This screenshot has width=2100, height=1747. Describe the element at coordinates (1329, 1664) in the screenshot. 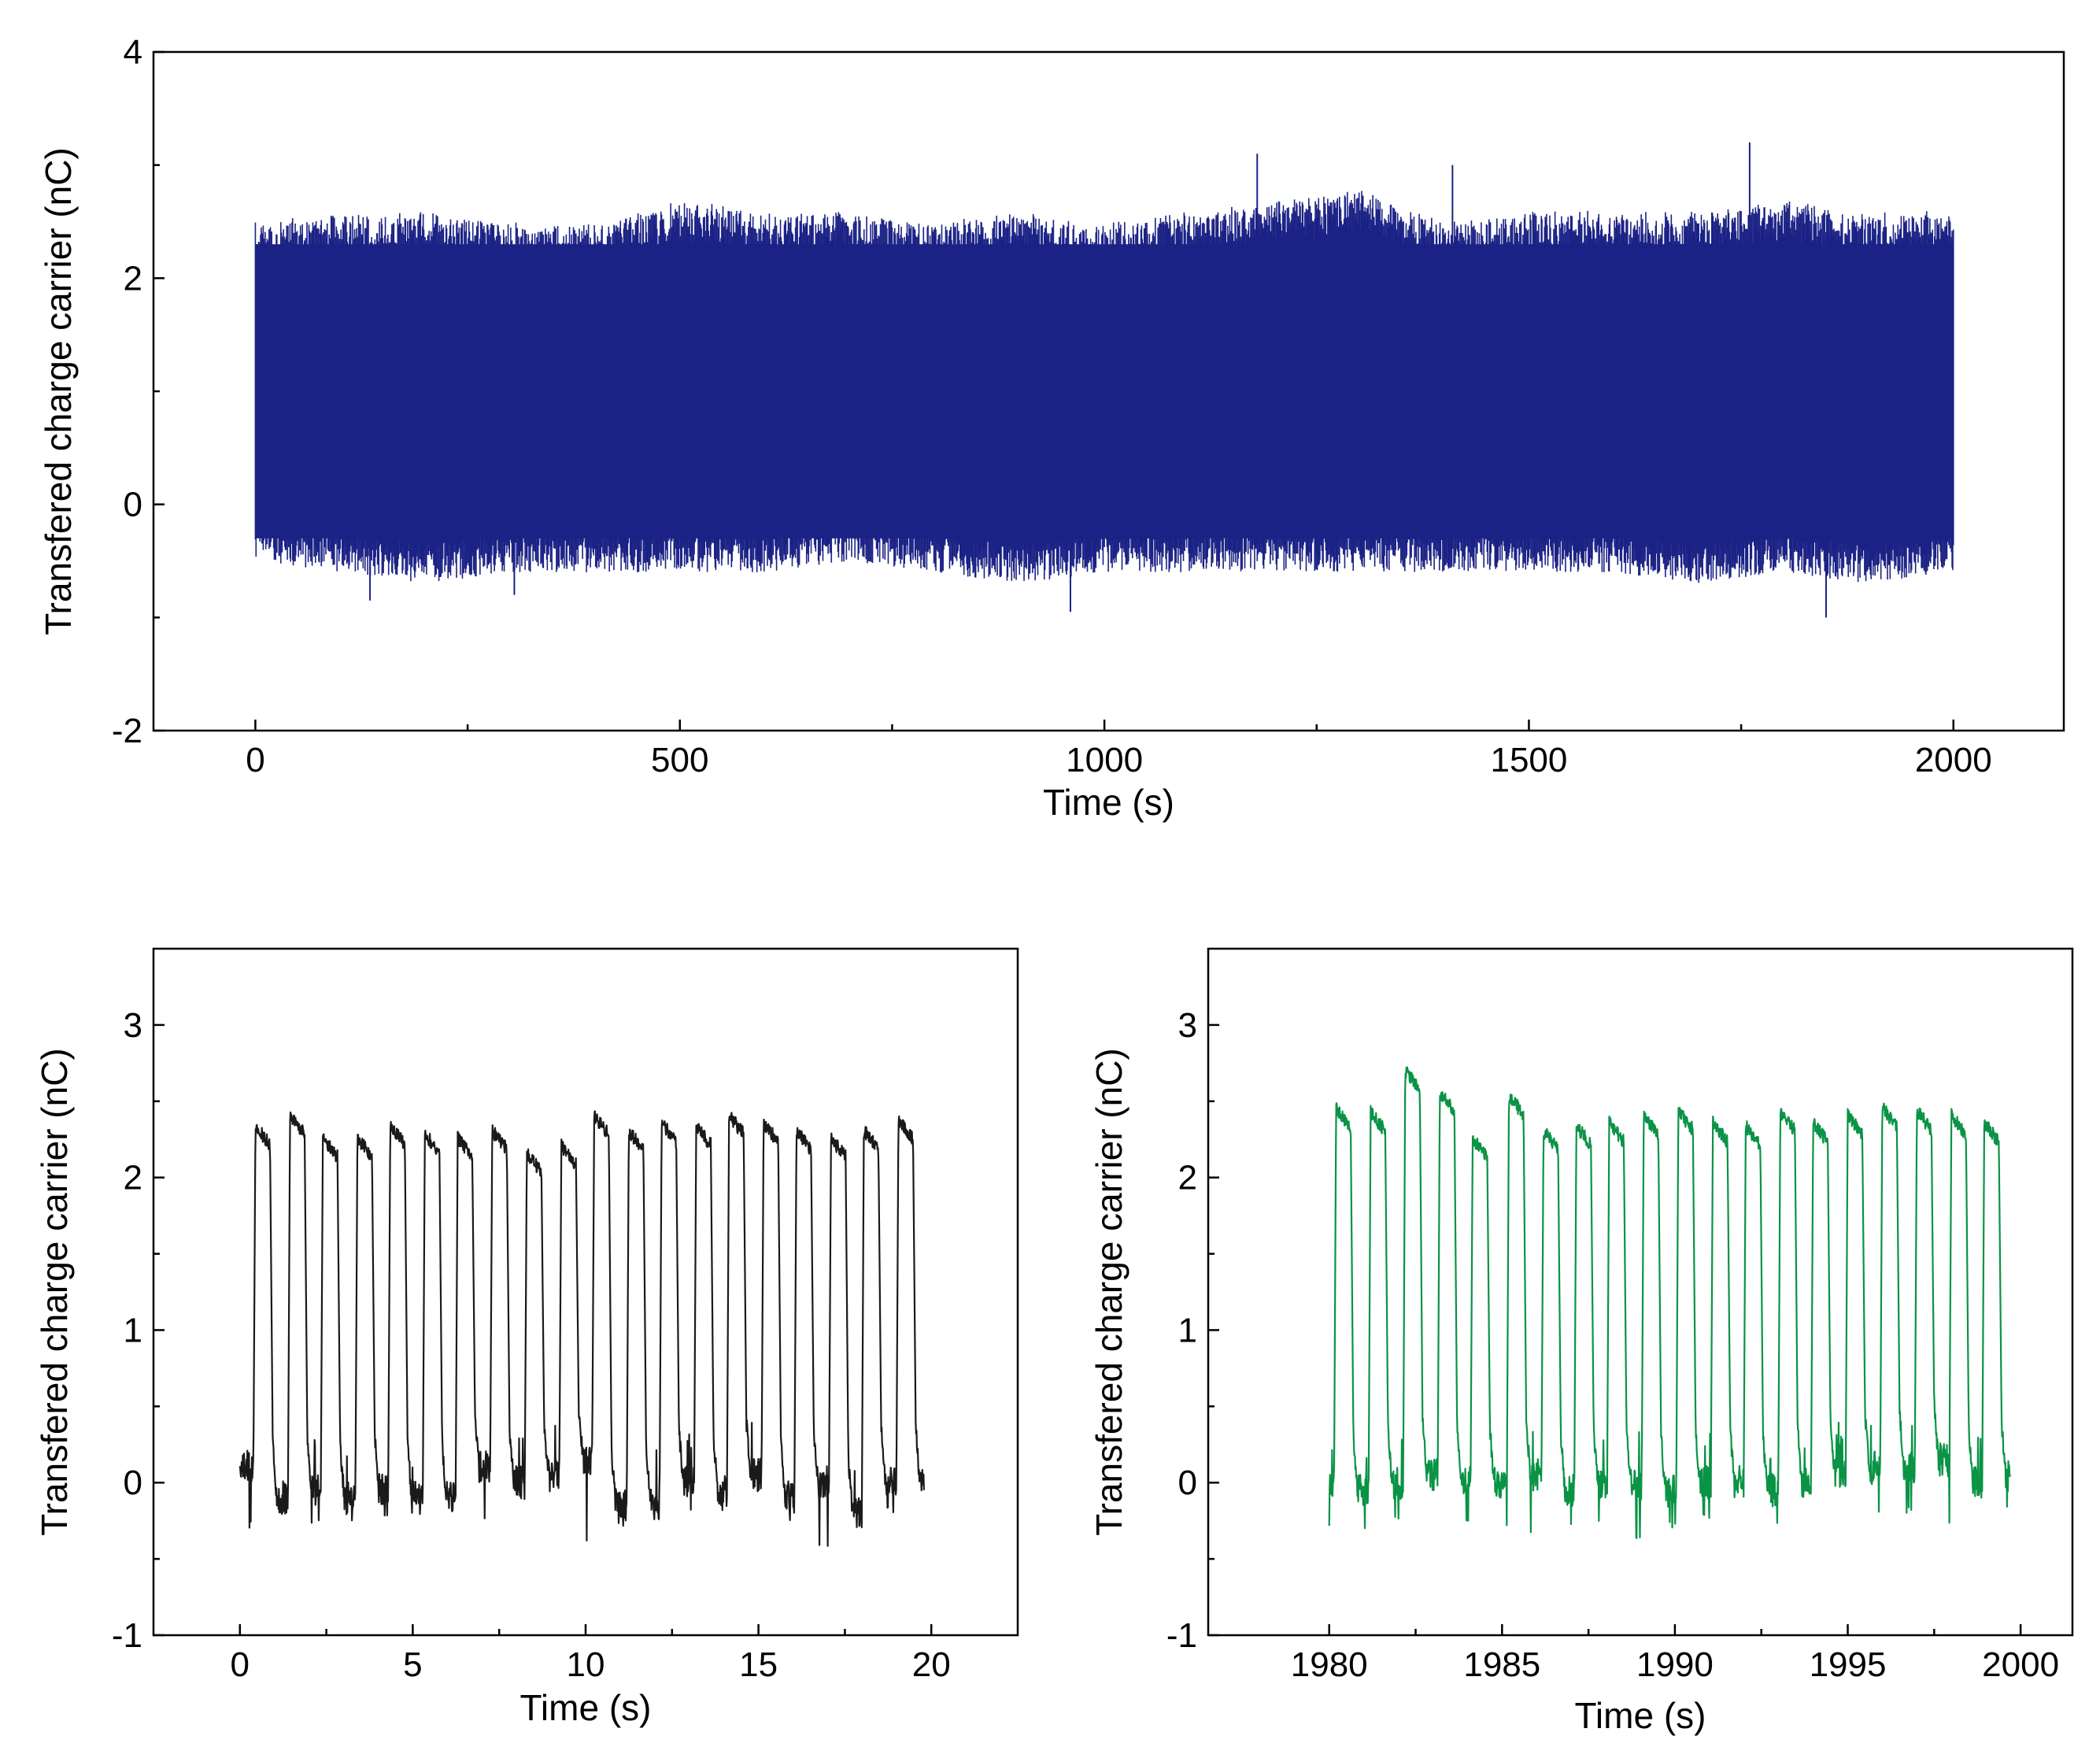

I see `x-tick-label: 1980` at that location.